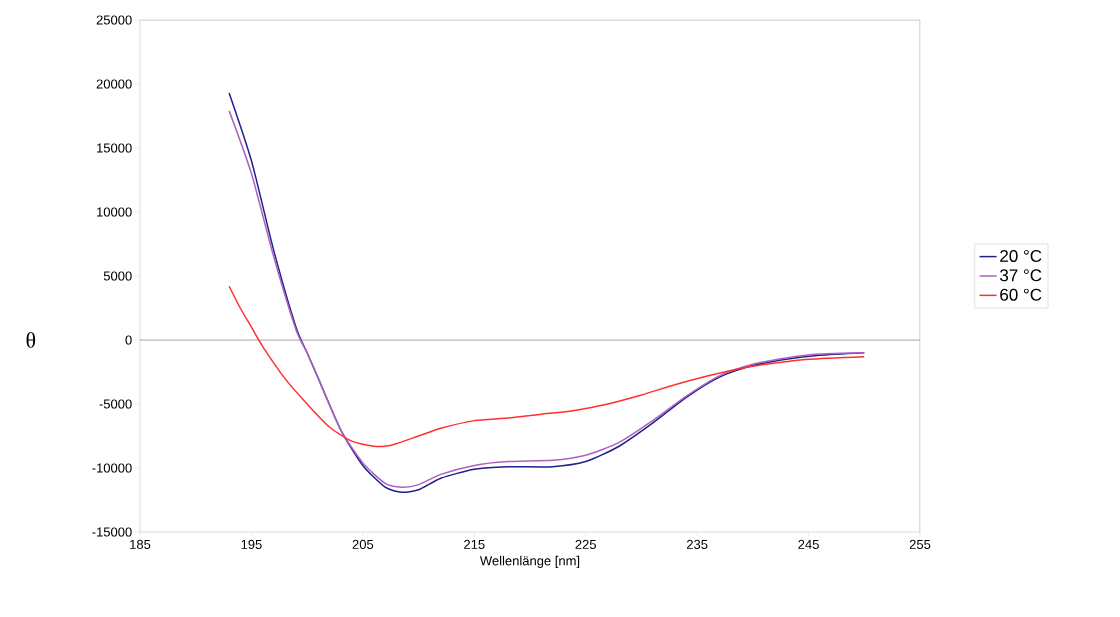 Image resolution: width=1120 pixels, height=617 pixels. I want to click on legend-label: 37 °C, so click(1021, 275).